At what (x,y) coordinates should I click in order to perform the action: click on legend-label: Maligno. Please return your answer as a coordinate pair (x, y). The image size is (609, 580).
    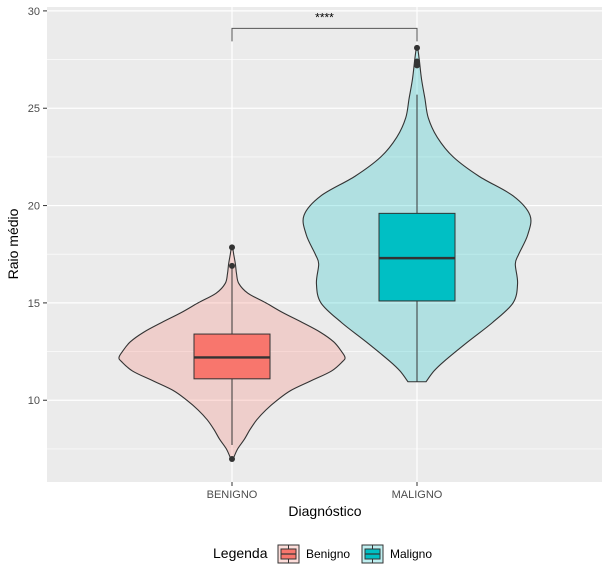
    Looking at the image, I should click on (411, 554).